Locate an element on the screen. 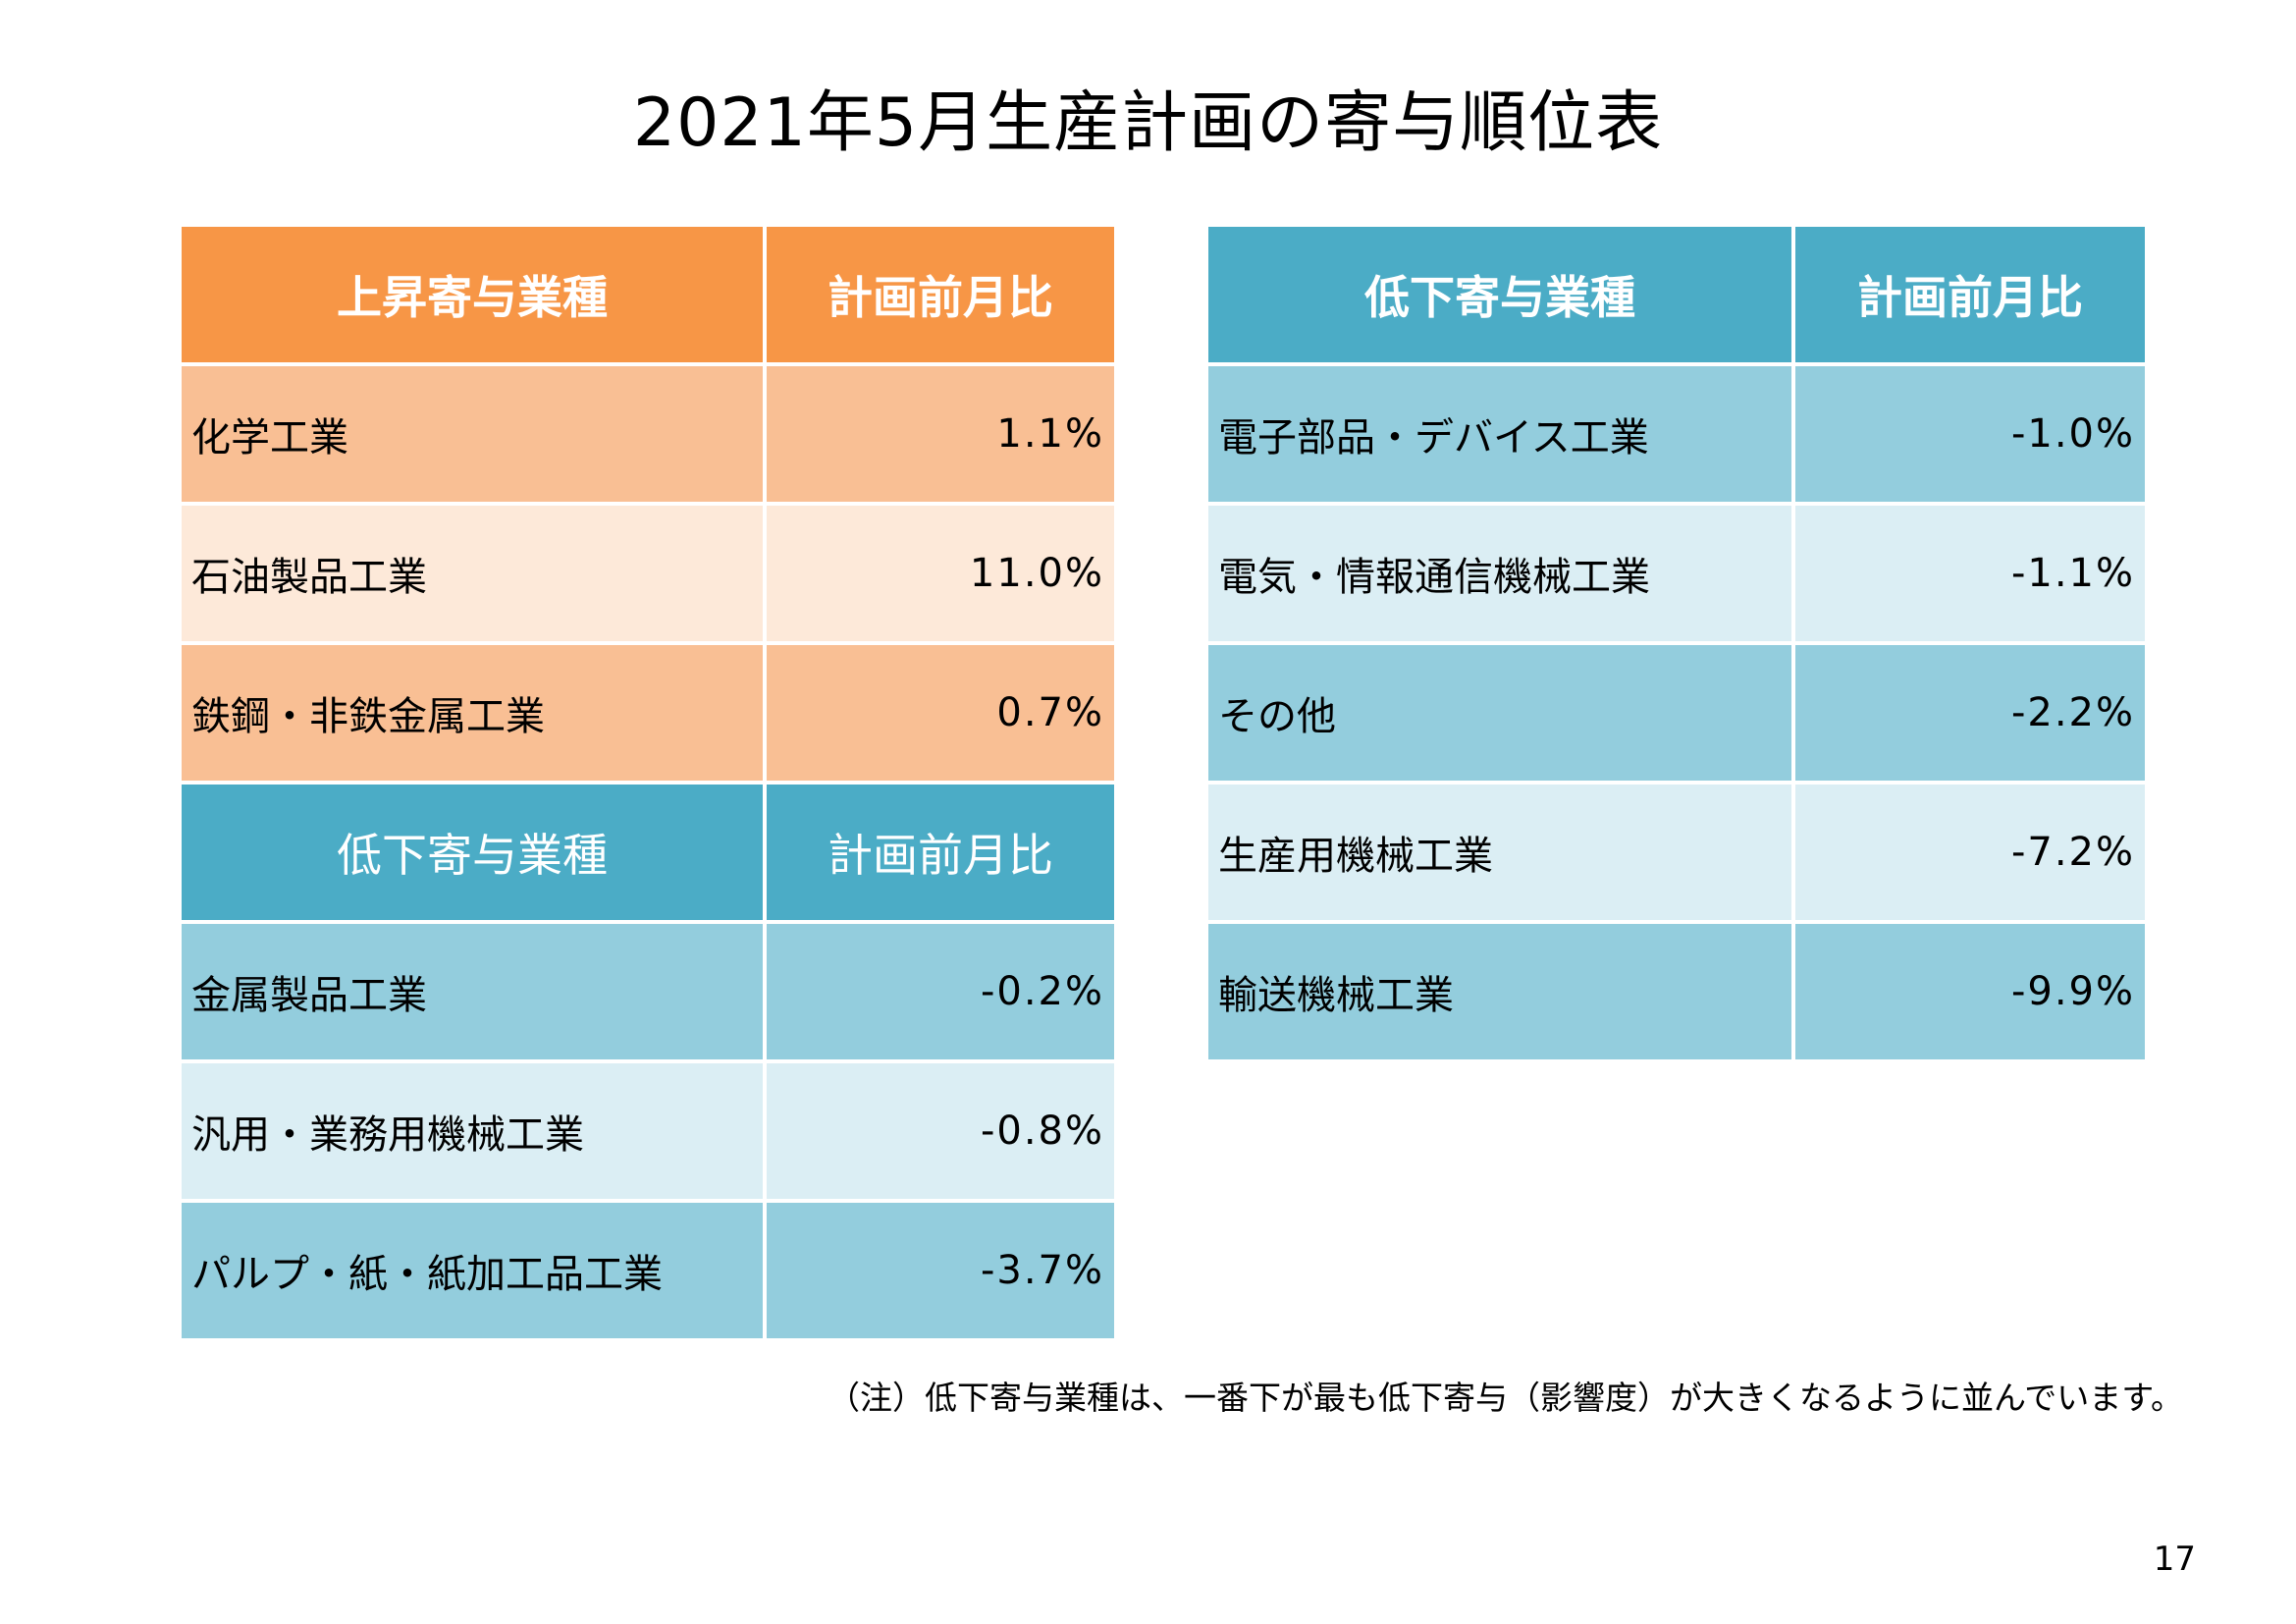 This screenshot has width=2296, height=1624. rising-mom-header: 計画前月比 is located at coordinates (940, 294).